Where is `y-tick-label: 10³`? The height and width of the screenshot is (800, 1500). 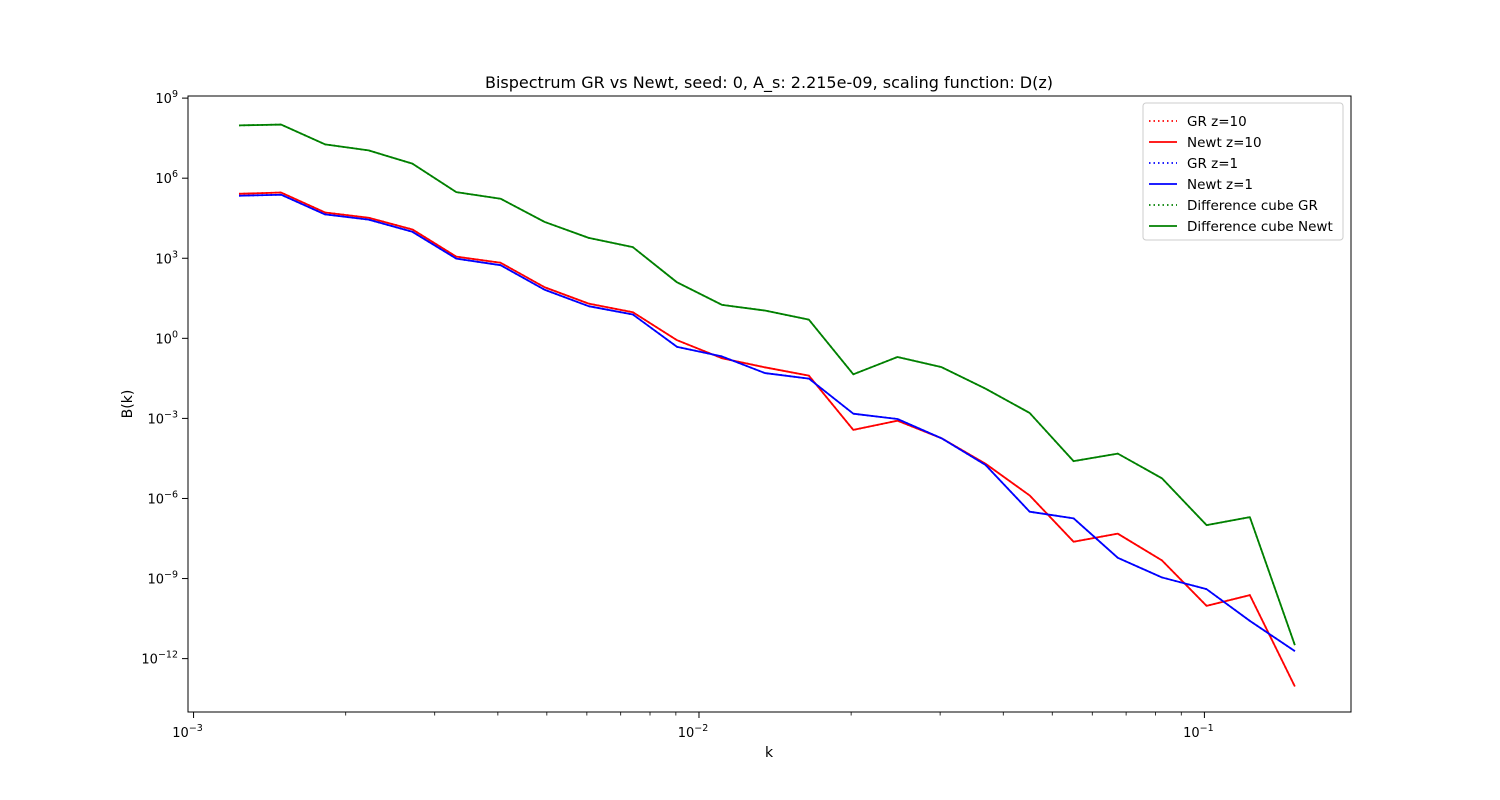
y-tick-label: 10³ is located at coordinates (166, 258).